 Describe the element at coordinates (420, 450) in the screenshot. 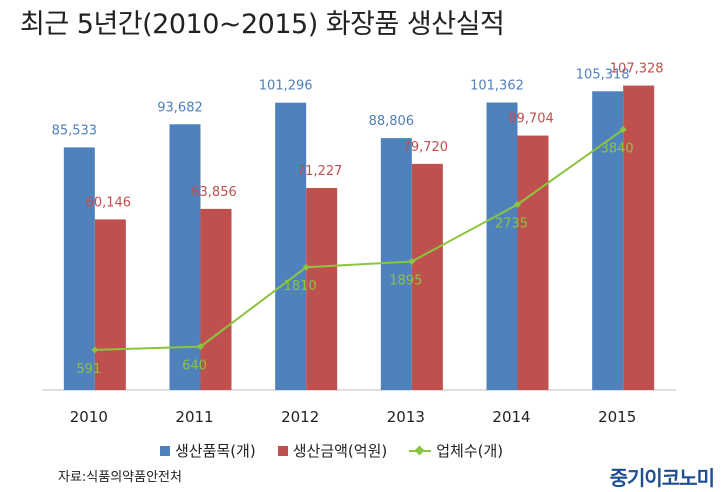

I see `legend-swatch-line` at that location.